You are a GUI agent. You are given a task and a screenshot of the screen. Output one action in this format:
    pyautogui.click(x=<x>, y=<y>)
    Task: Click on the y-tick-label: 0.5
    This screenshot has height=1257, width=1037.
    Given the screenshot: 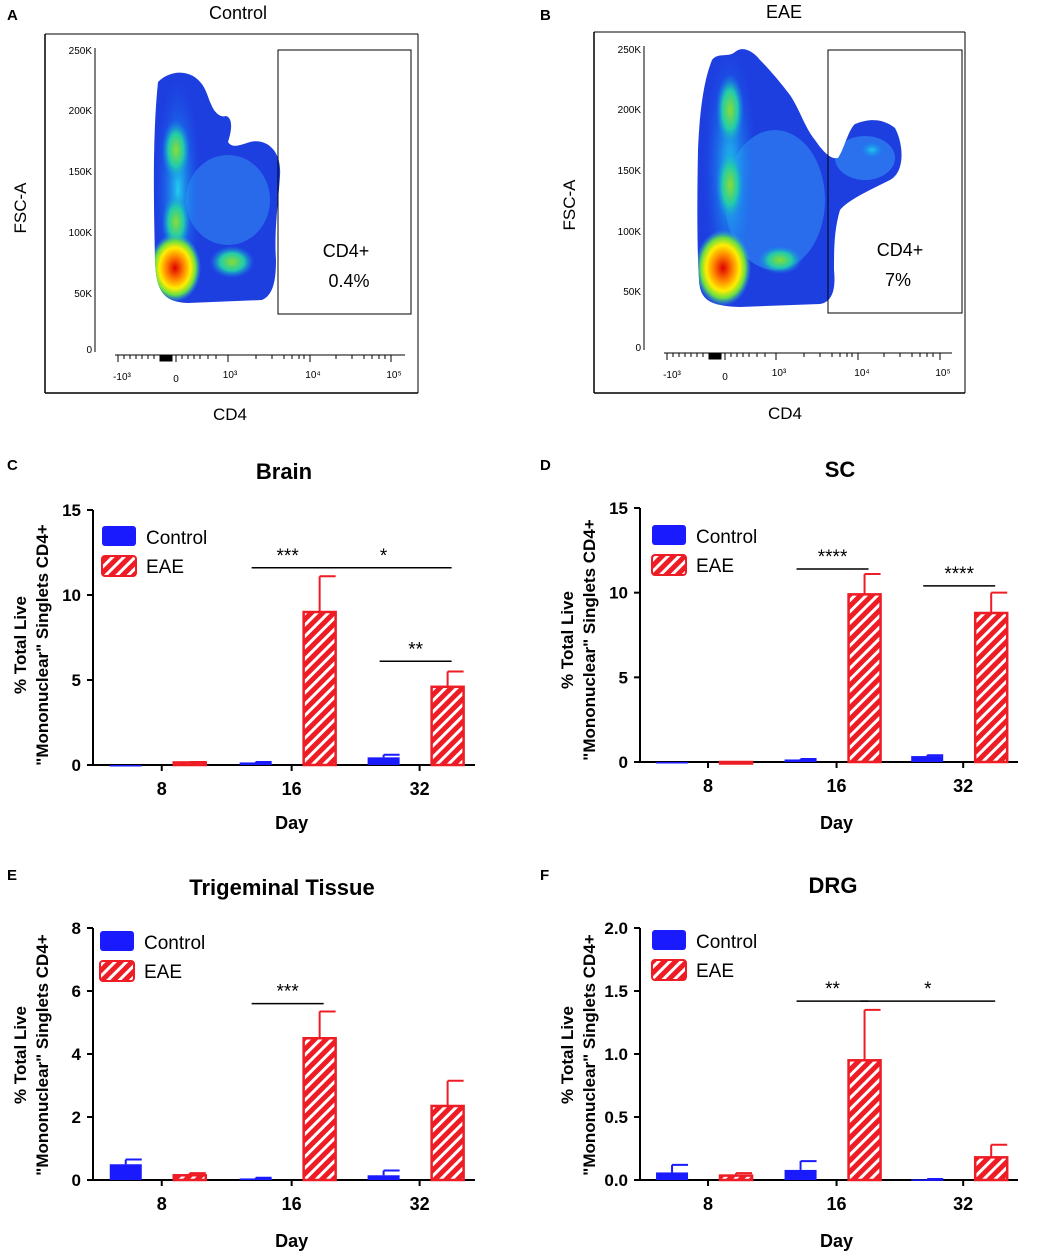 What is the action you would take?
    pyautogui.click(x=616, y=1117)
    